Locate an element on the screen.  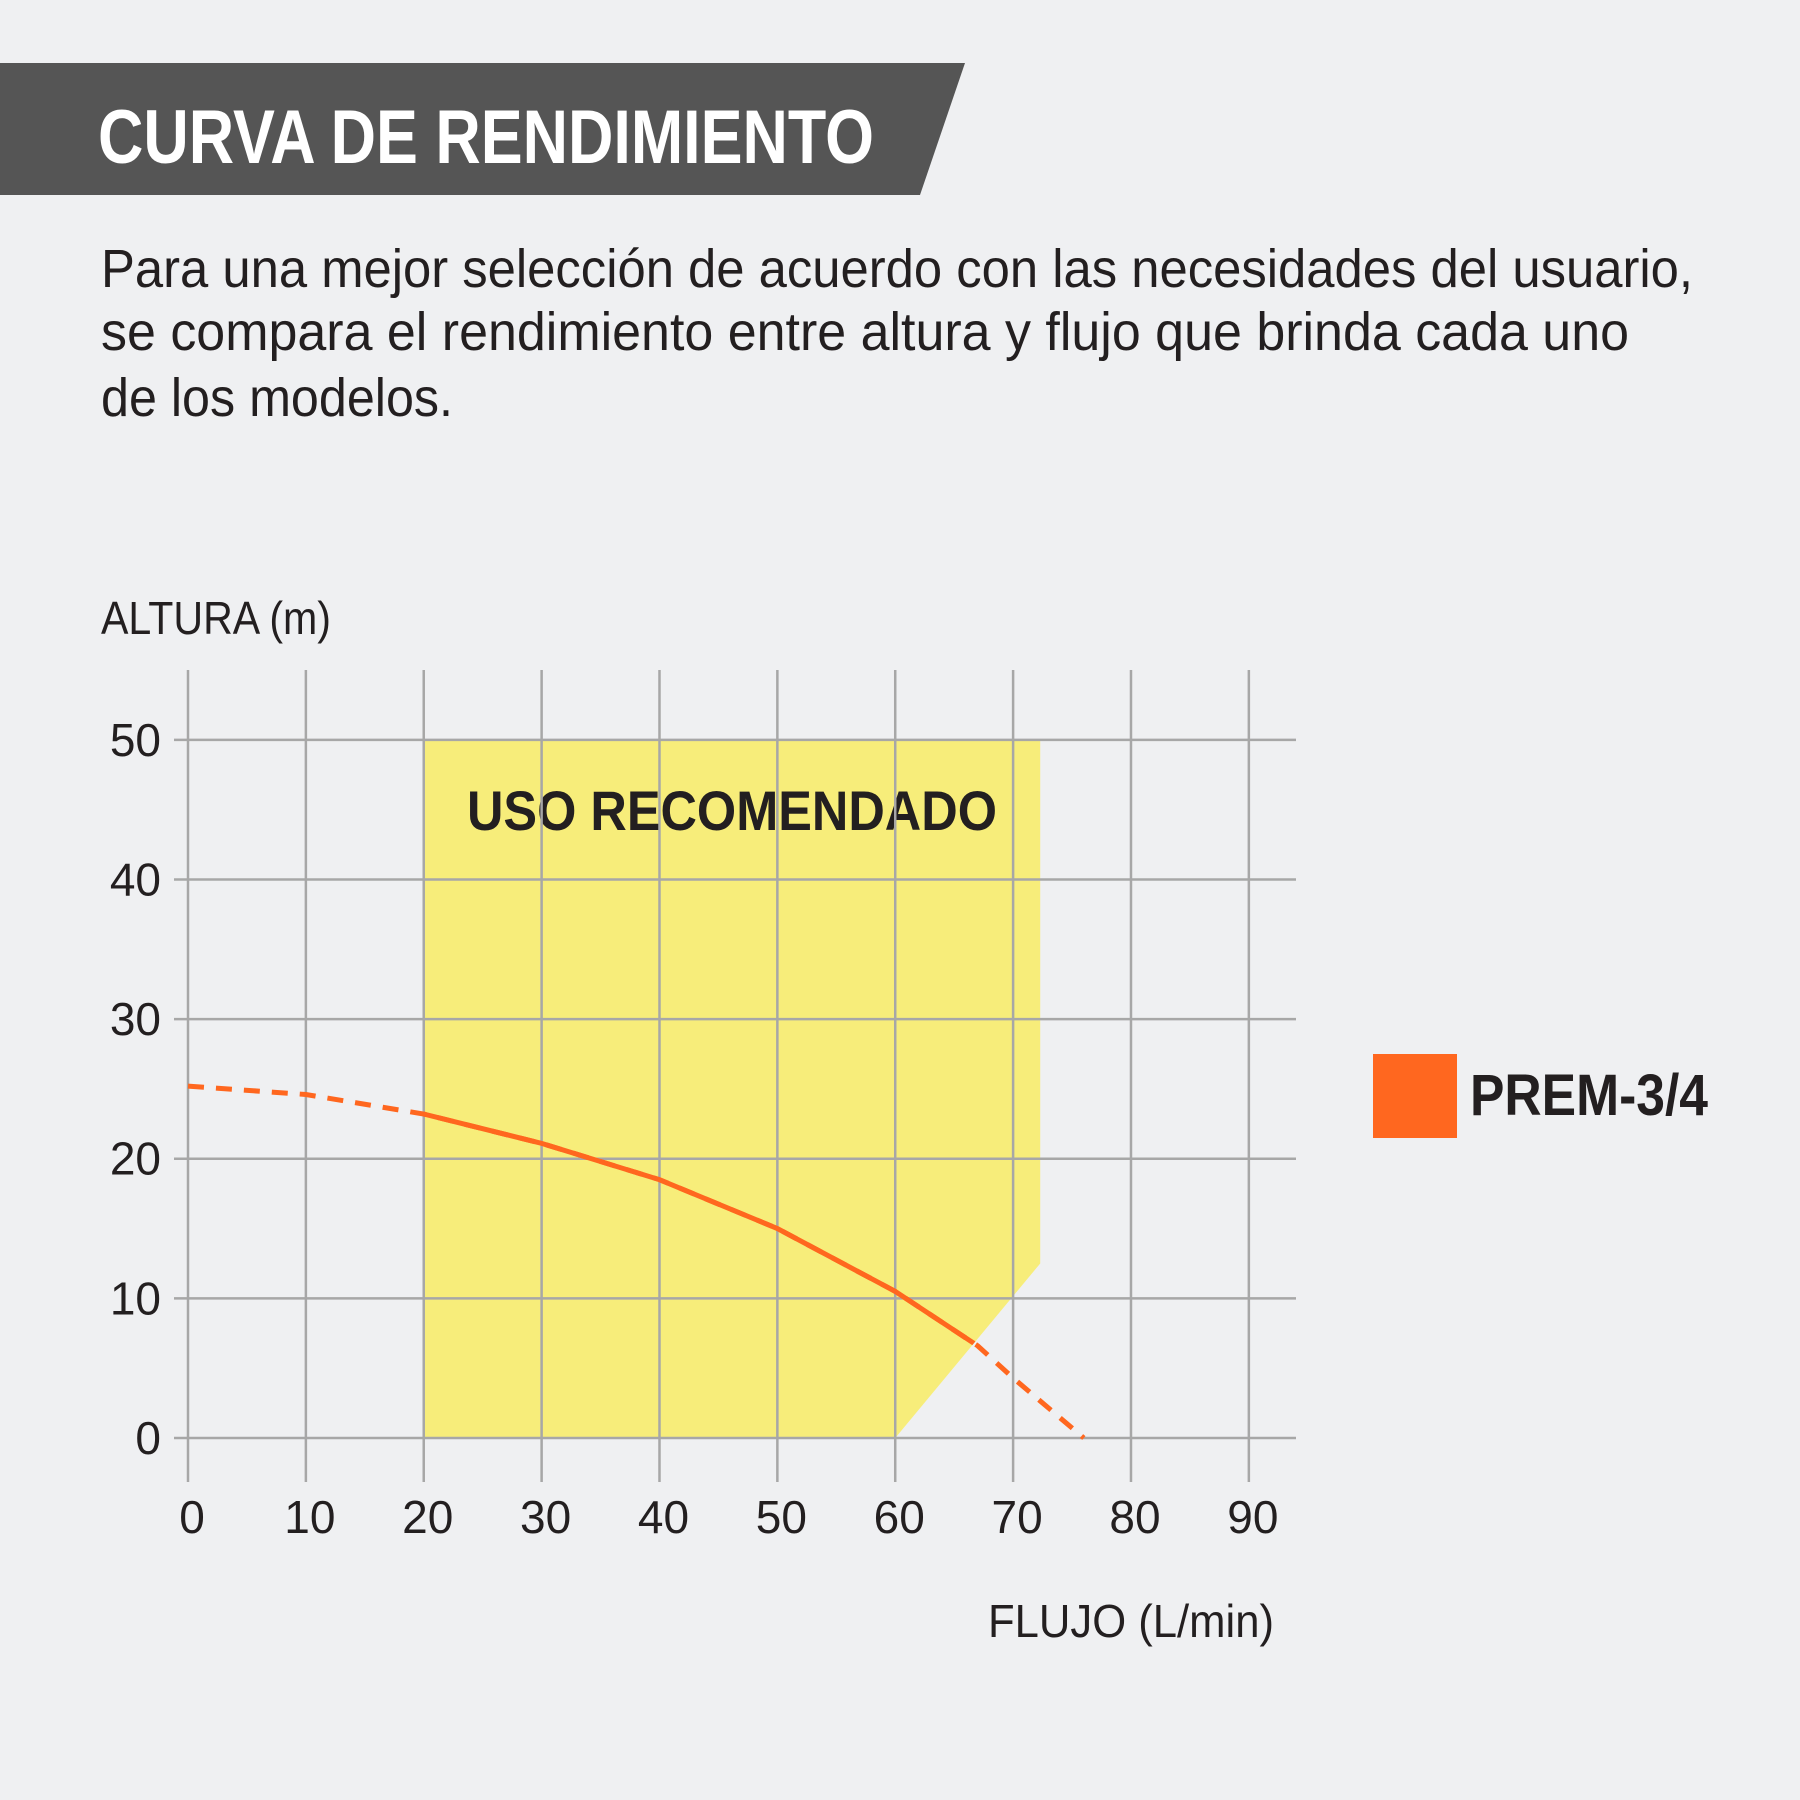
header-title: CURVA DE RENDIMIENTO is located at coordinates (486, 137).